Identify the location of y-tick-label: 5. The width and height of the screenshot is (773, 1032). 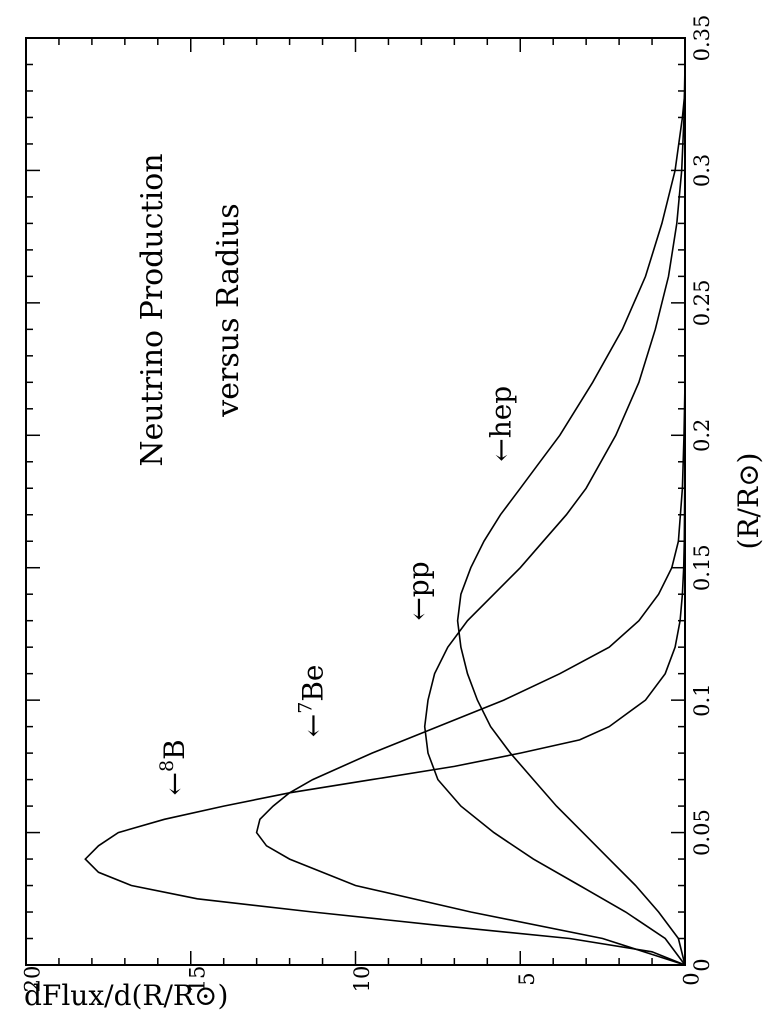
(527, 978).